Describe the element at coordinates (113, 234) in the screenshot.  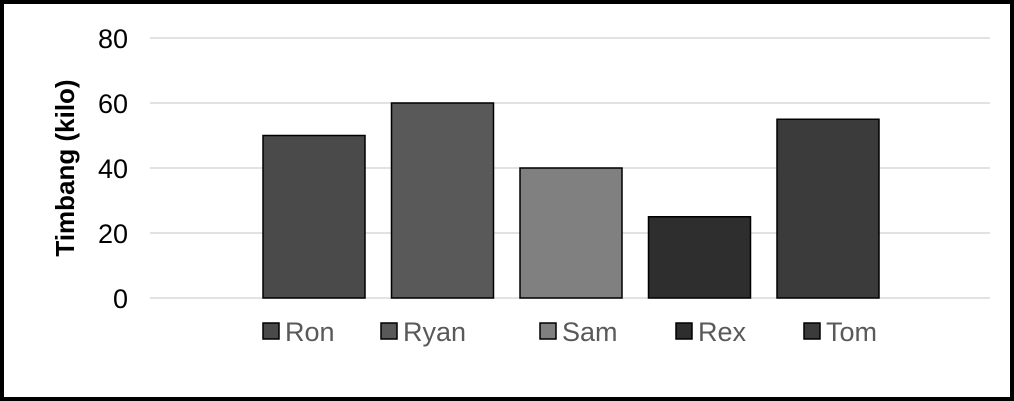
I see `y-tick-label: 20` at that location.